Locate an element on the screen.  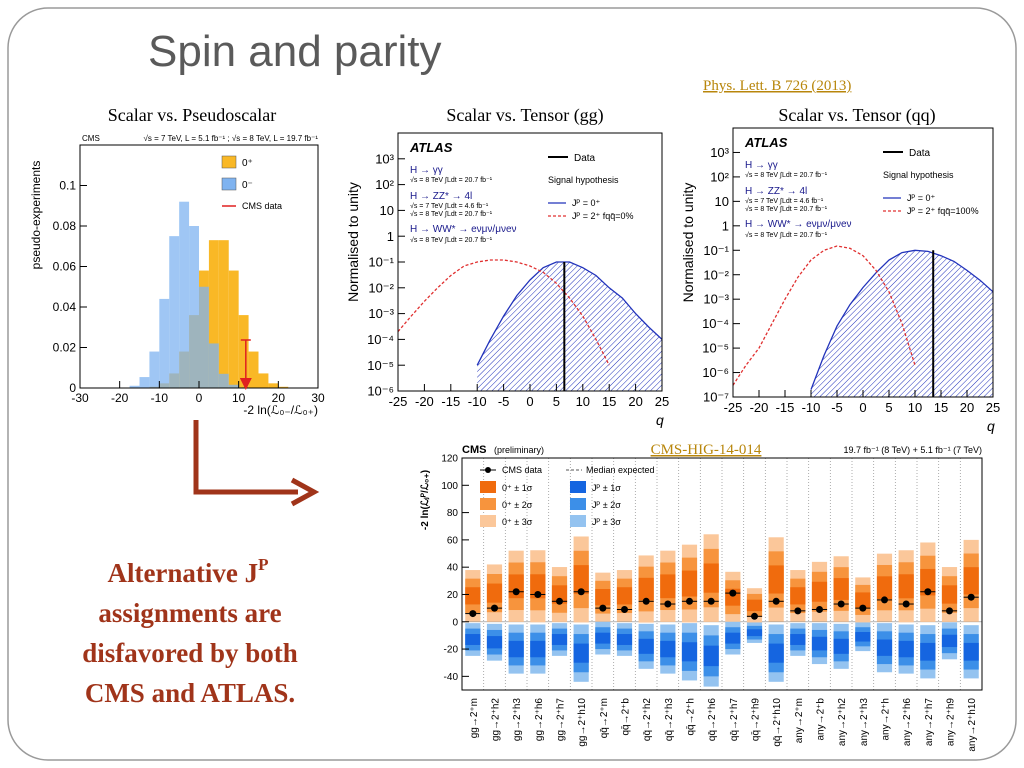
y-tick-label: -20 is located at coordinates (451, 650).